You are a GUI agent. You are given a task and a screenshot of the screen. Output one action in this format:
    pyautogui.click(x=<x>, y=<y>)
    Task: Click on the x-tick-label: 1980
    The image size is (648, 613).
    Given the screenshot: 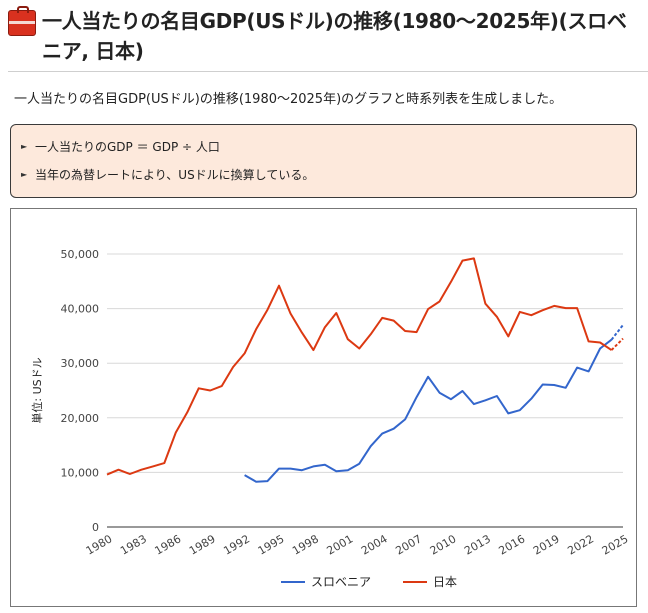 What is the action you would take?
    pyautogui.click(x=99, y=544)
    